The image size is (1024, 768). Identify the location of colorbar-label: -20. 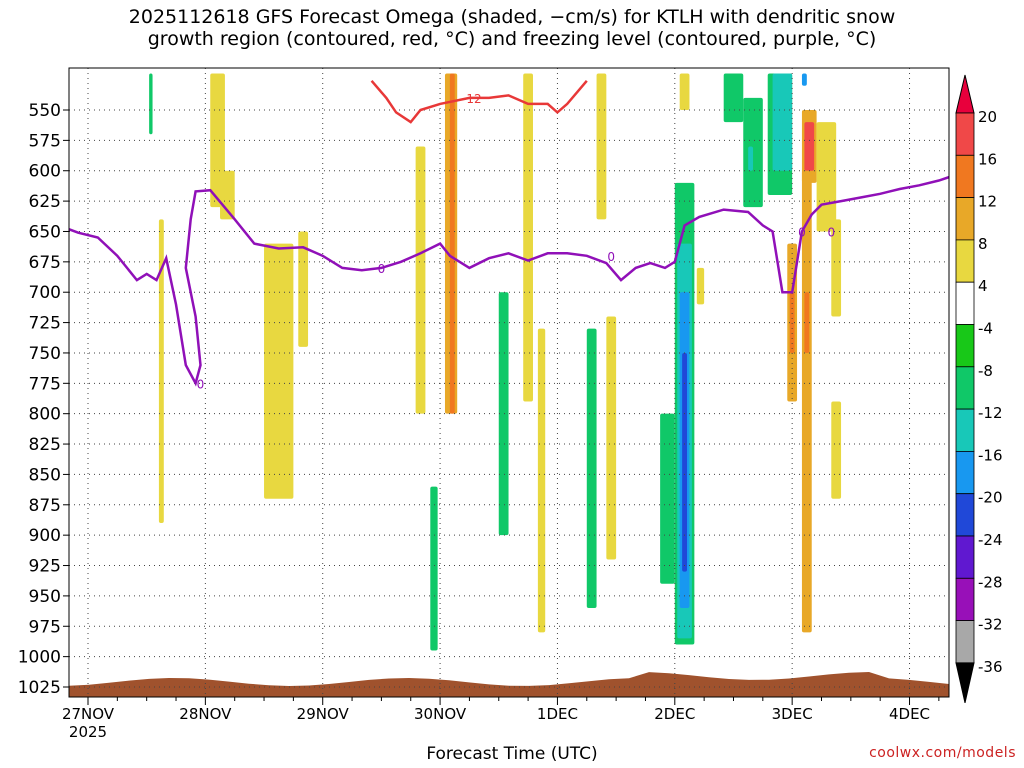
(990, 498).